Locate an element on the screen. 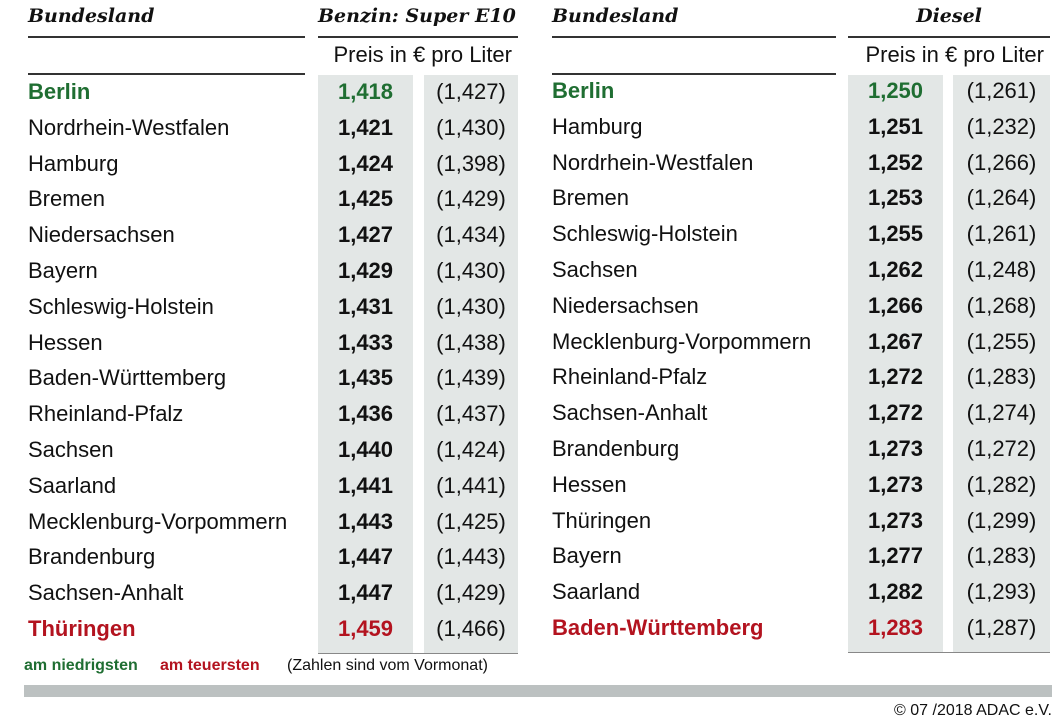  price: 1,266 is located at coordinates (895, 305).